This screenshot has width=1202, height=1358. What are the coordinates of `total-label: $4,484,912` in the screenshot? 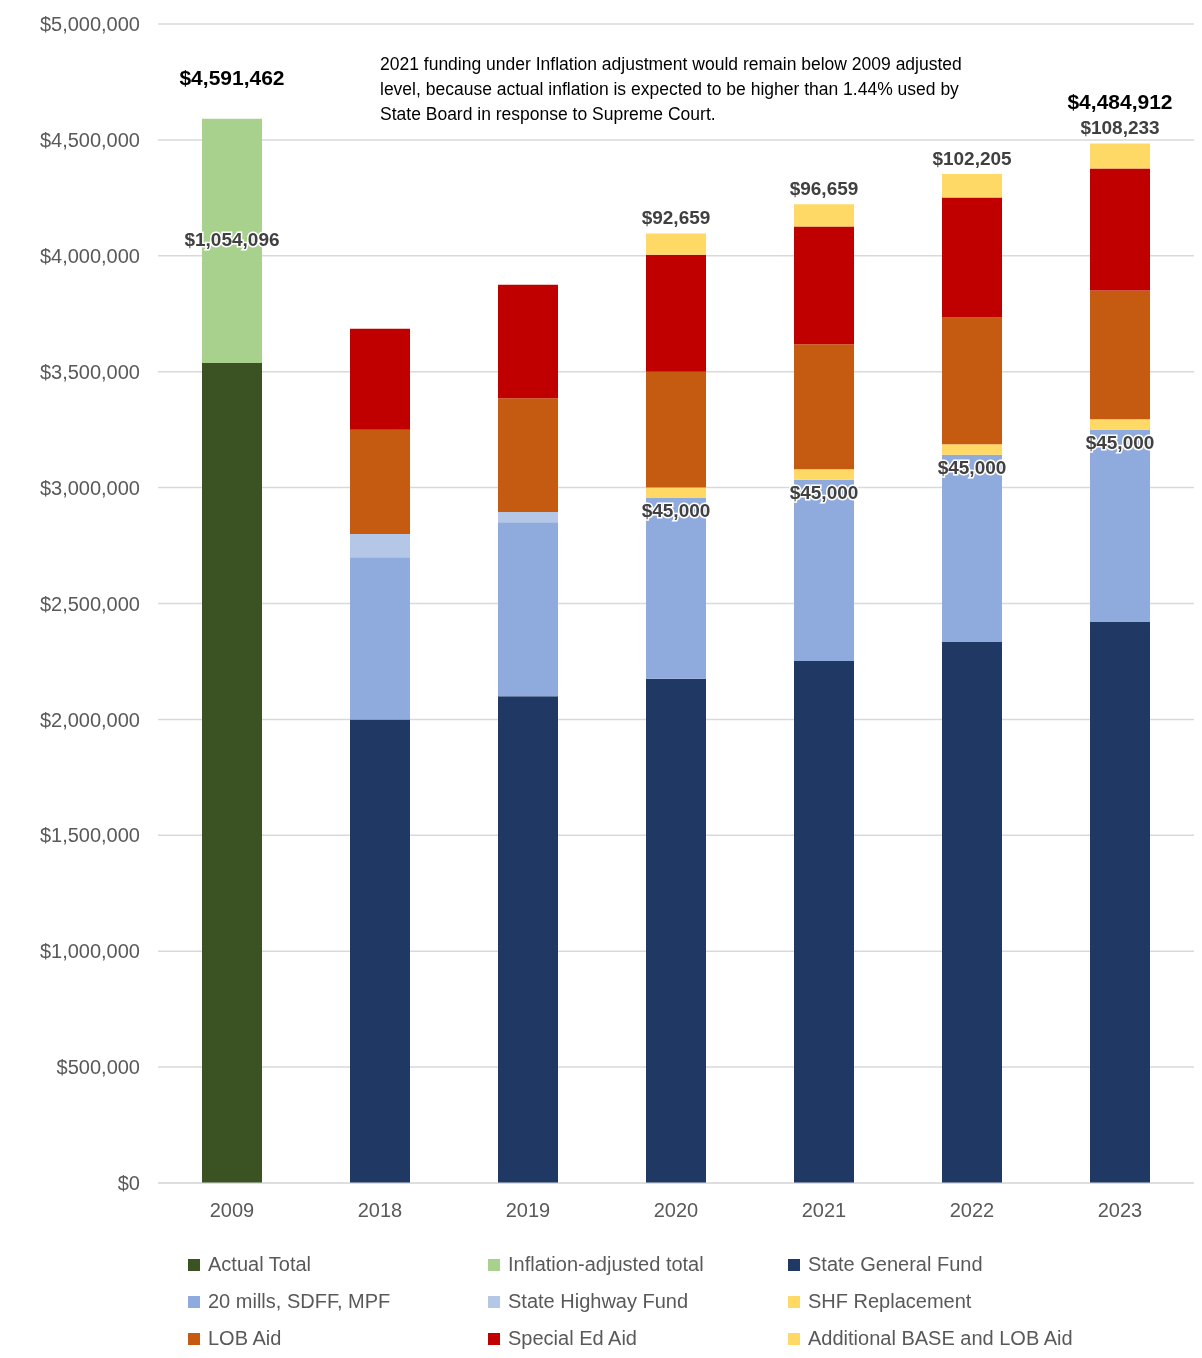 It's located at (1120, 102).